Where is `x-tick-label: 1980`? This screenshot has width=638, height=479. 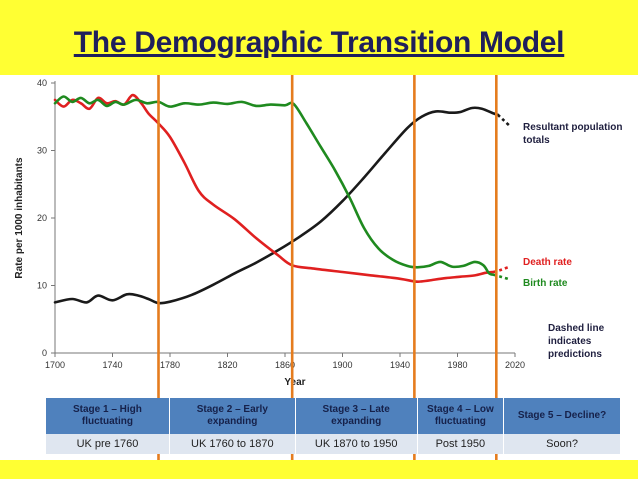
x-tick-label: 1980 is located at coordinates (457, 365).